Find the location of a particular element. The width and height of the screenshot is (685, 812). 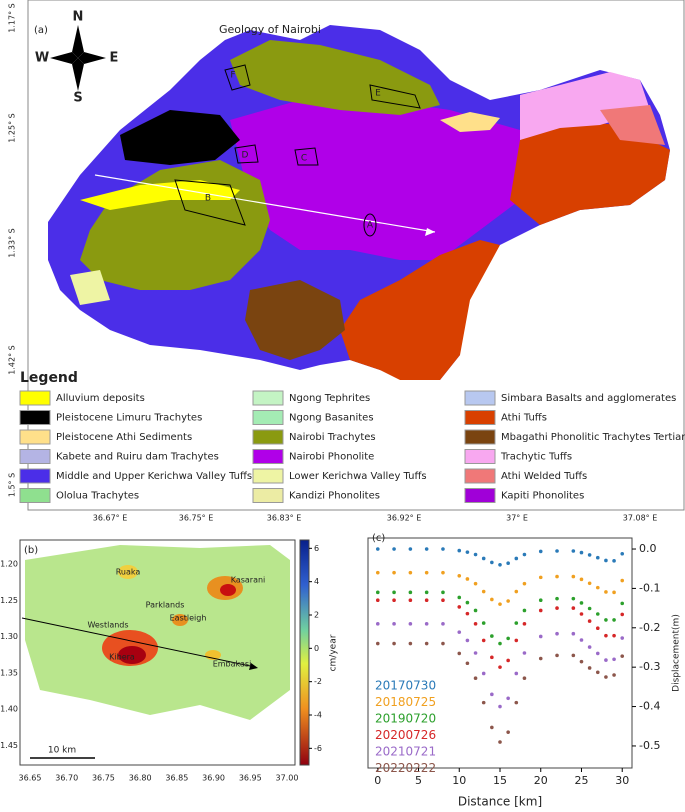

legend-label: Nairobi Phonolite is located at coordinates (331, 457).